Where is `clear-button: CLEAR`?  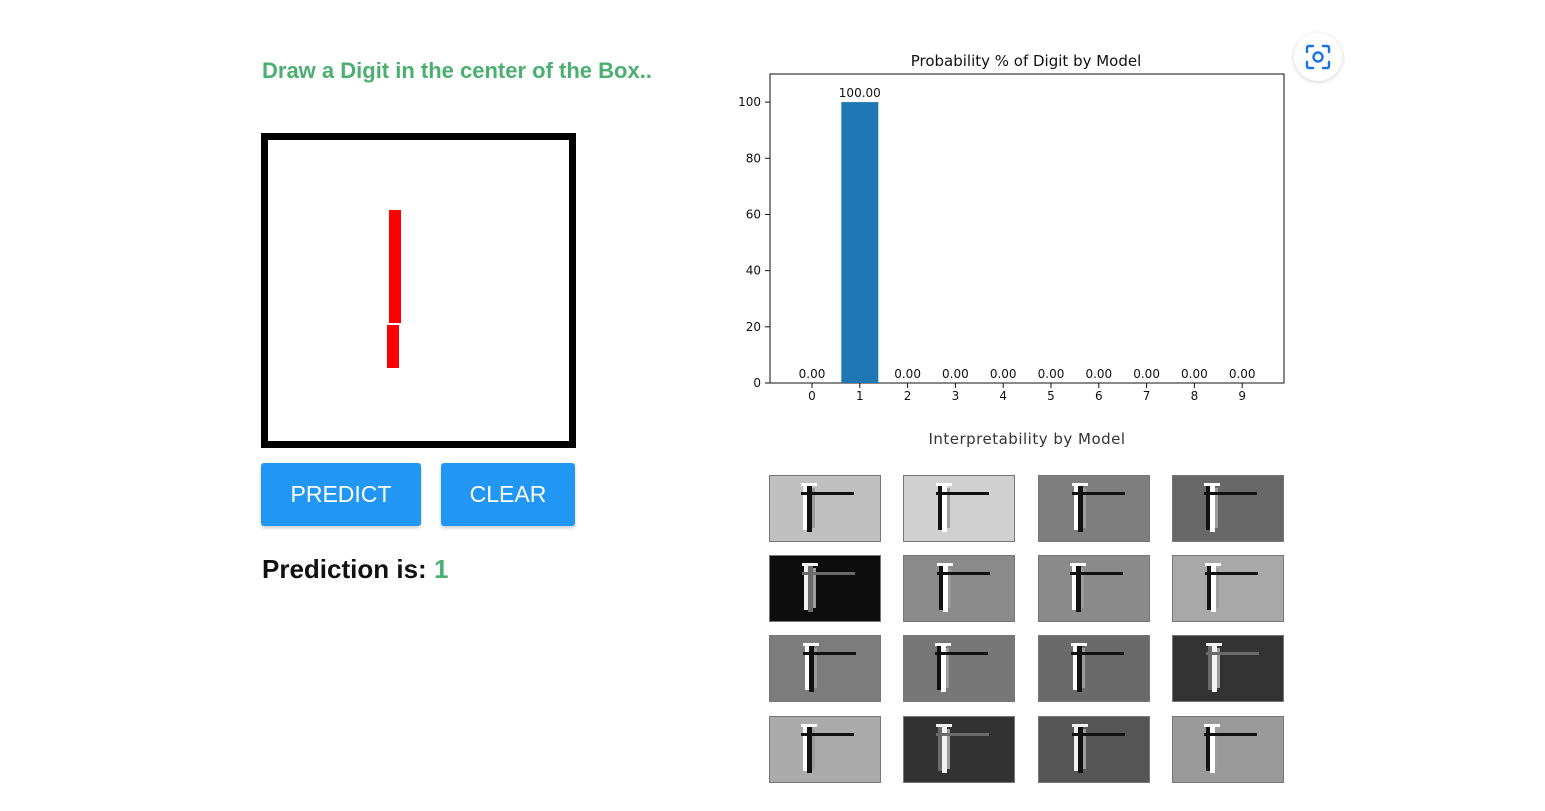 clear-button: CLEAR is located at coordinates (508, 494).